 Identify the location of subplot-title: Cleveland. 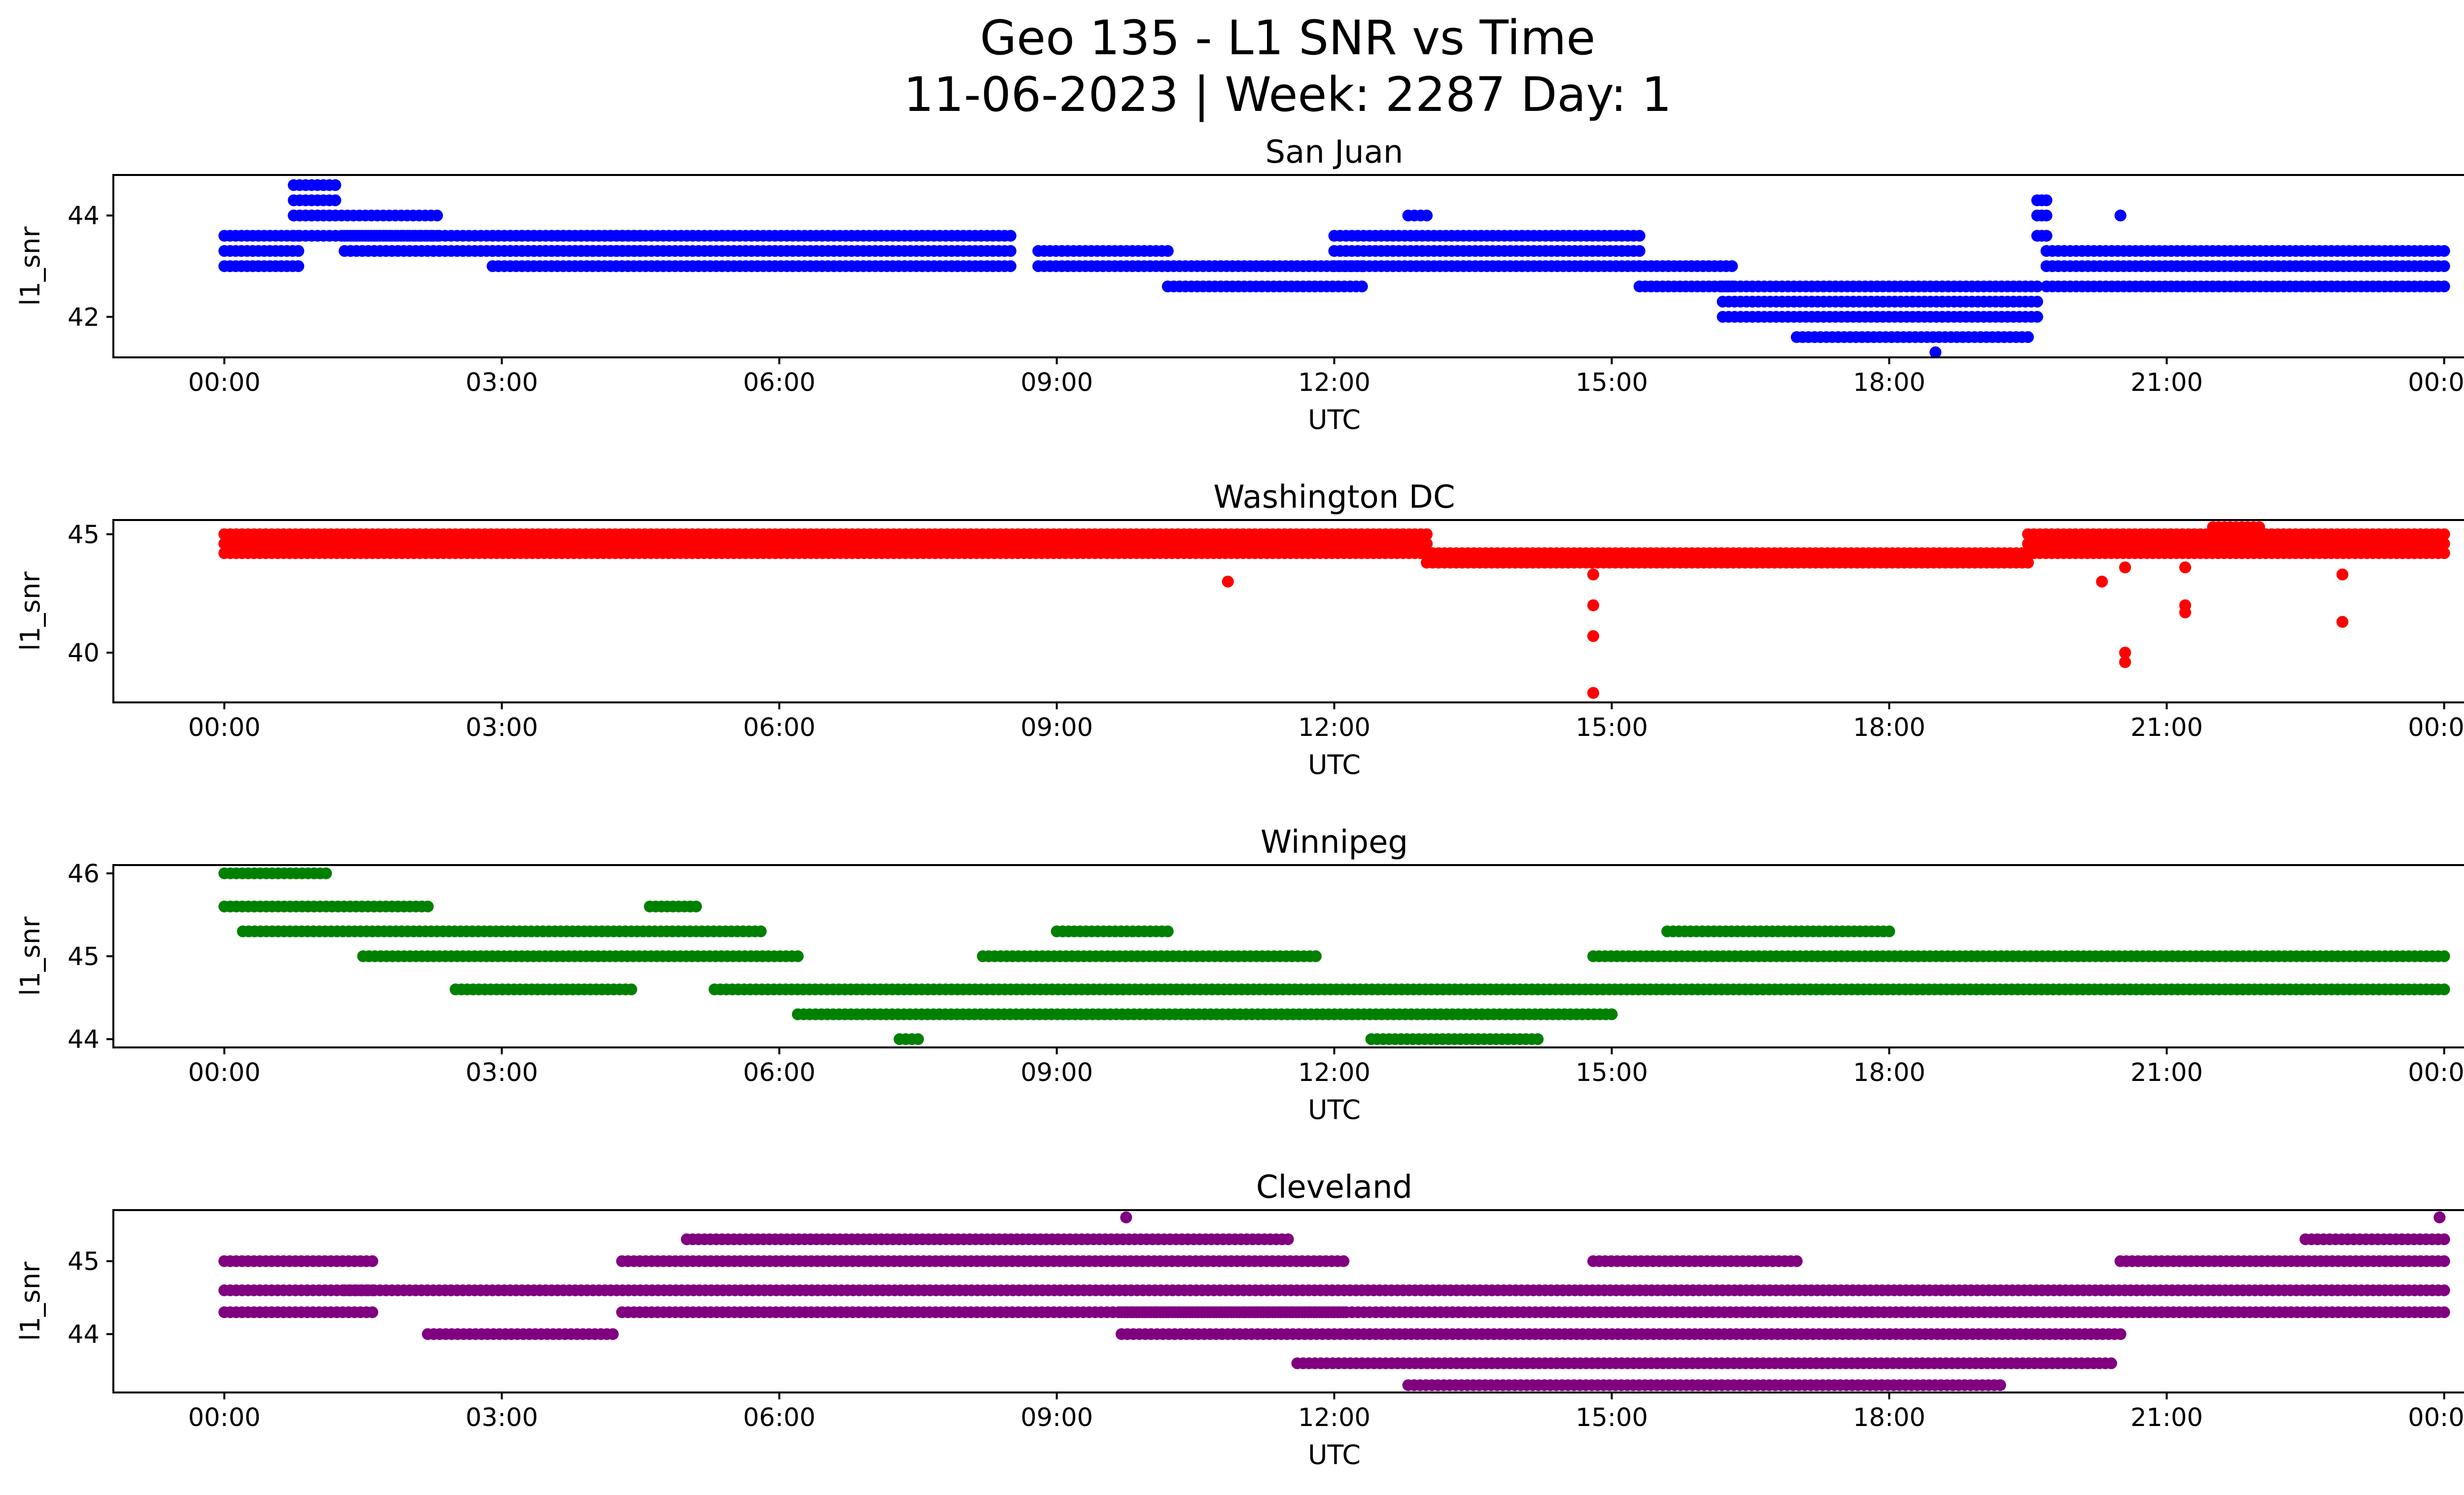
(1334, 1187).